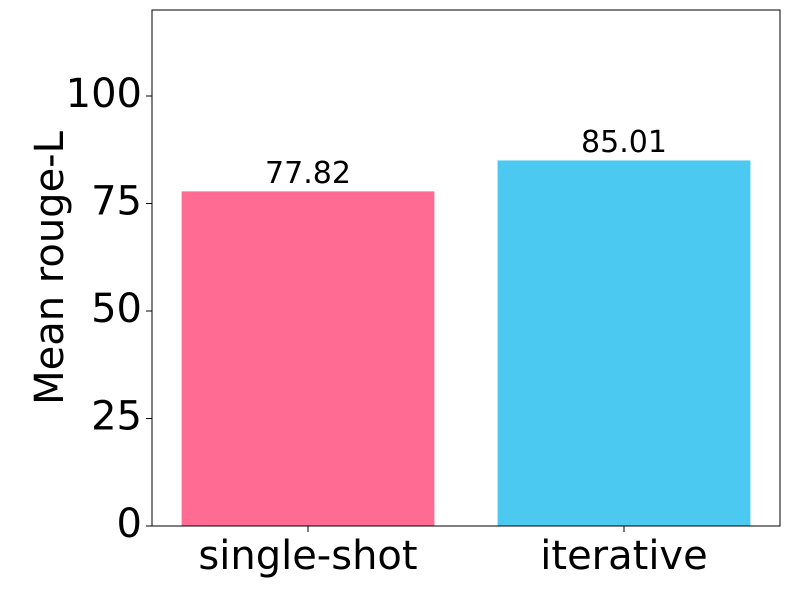 Image resolution: width=789 pixels, height=590 pixels. What do you see at coordinates (116, 309) in the screenshot?
I see `y-tick-label: 50` at bounding box center [116, 309].